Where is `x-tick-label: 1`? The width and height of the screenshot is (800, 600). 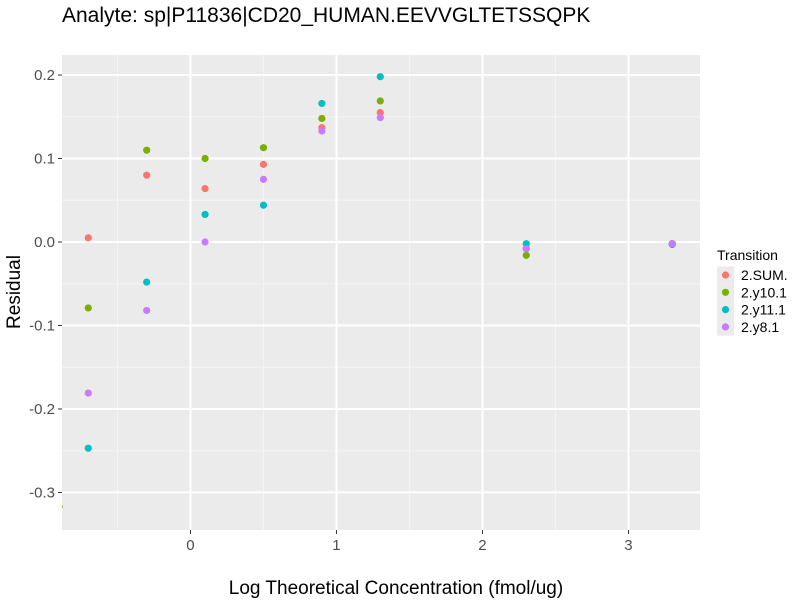 x-tick-label: 1 is located at coordinates (336, 545).